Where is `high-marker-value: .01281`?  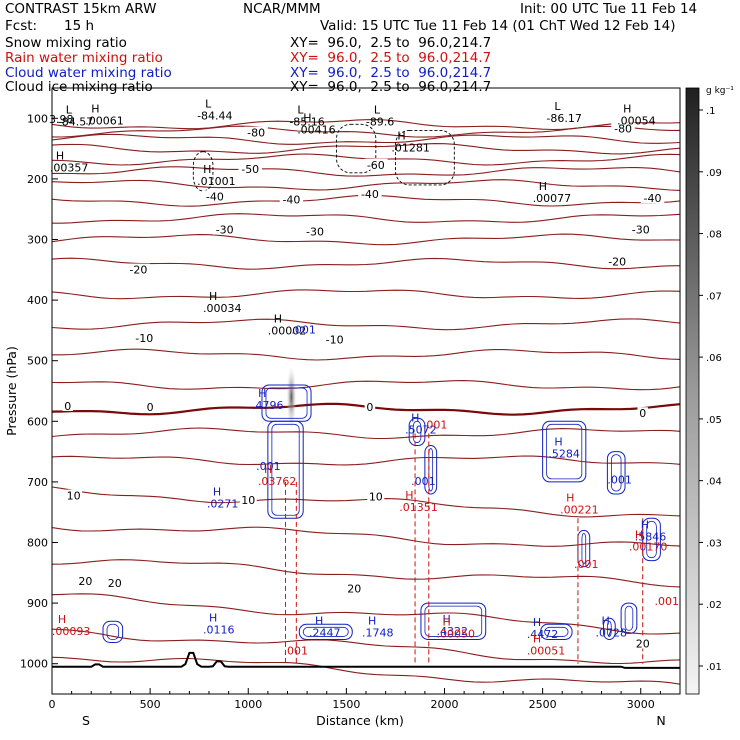 high-marker-value: .01281 is located at coordinates (410, 148).